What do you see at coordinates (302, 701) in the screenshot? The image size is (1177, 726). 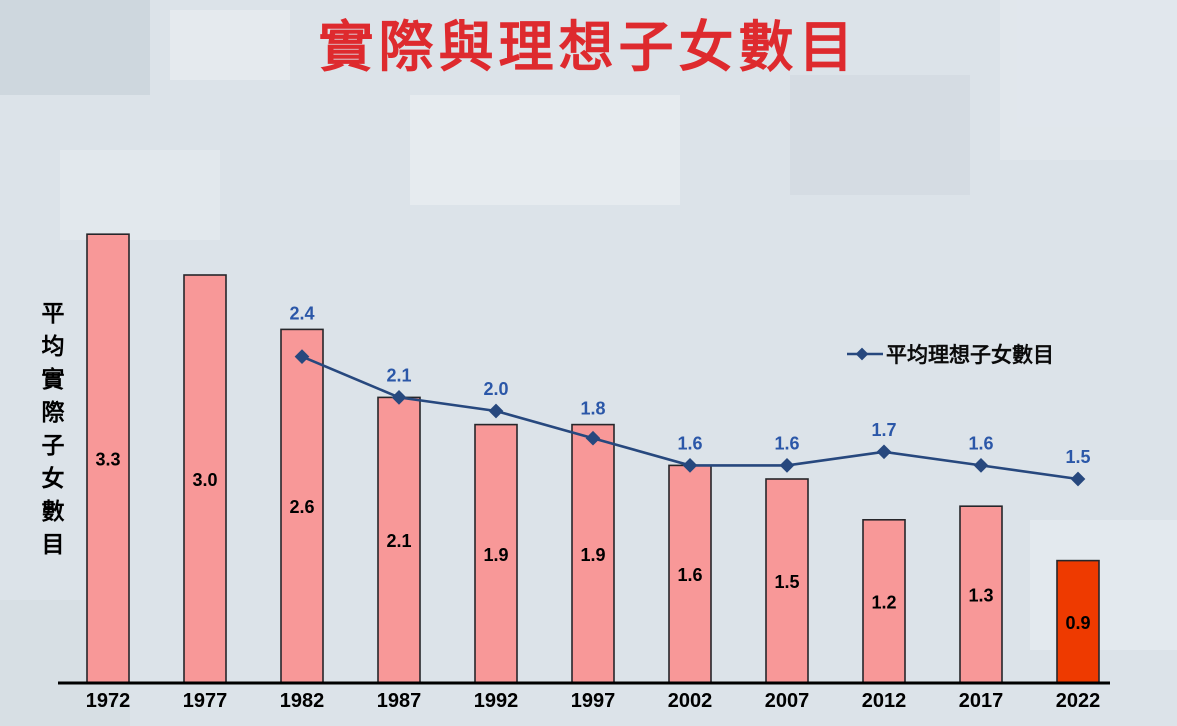 I see `x-tick-label: 1982` at bounding box center [302, 701].